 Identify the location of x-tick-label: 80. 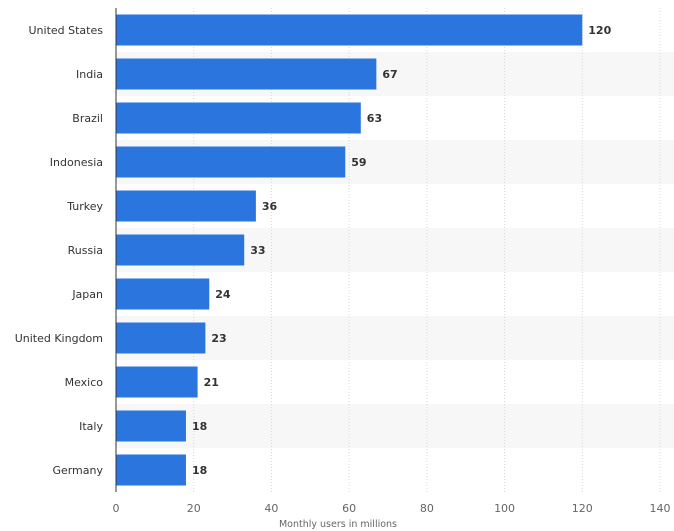
(427, 508).